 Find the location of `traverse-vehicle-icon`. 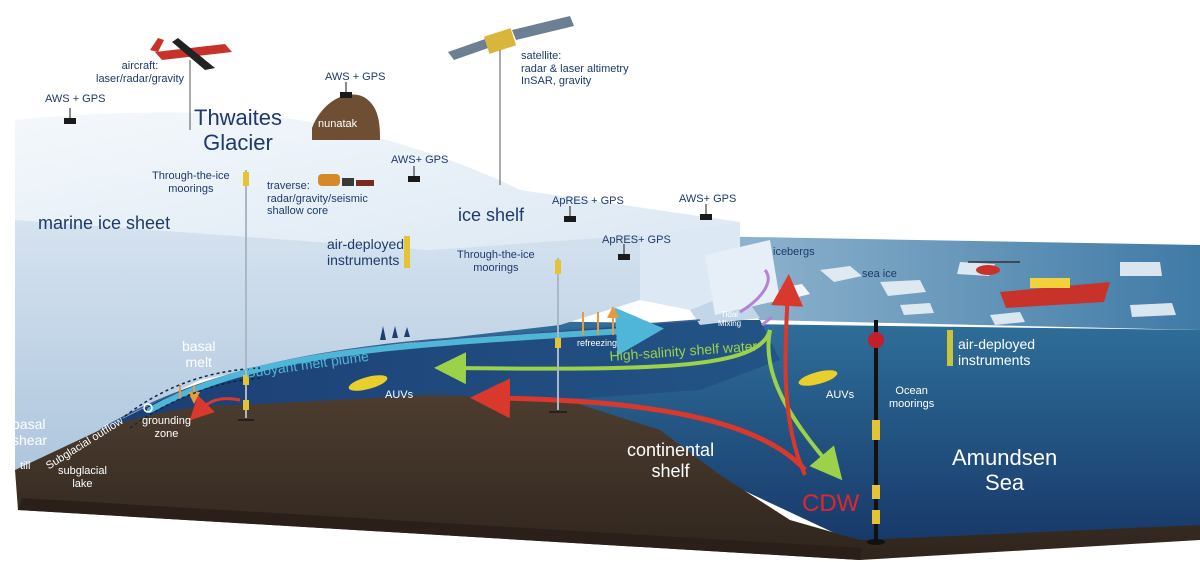

traverse-vehicle-icon is located at coordinates (346, 180).